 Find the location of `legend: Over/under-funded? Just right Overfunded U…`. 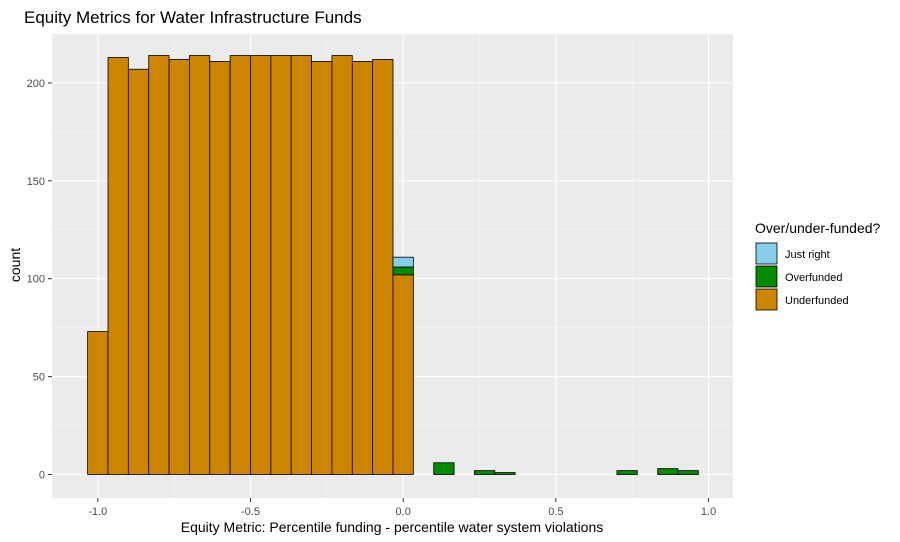

legend: Over/under-funded? Just right Overfunded U… is located at coordinates (818, 265).